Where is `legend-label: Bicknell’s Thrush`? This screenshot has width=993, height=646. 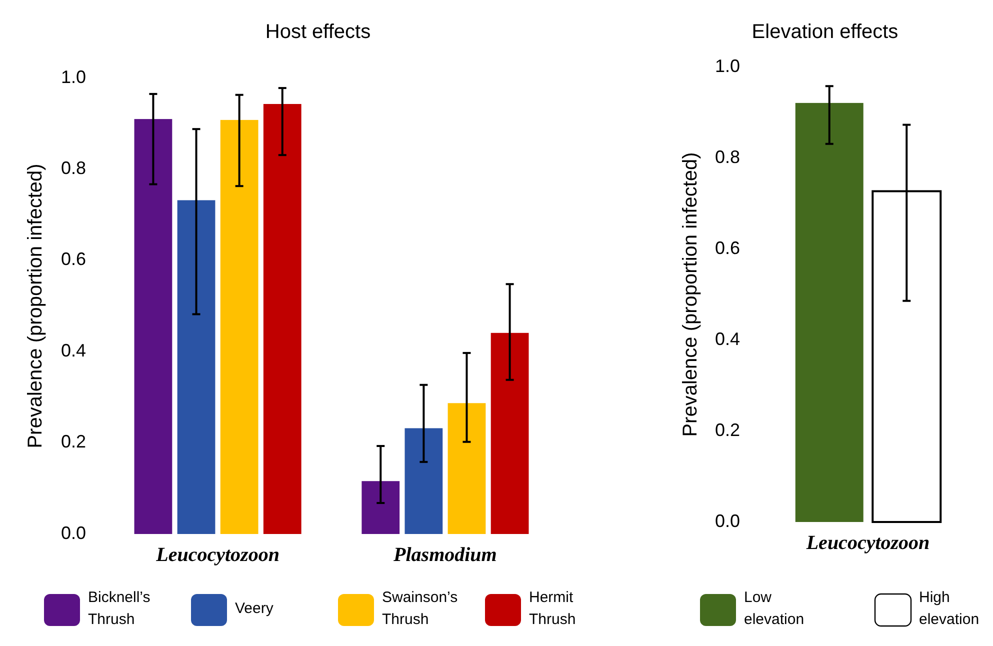
legend-label: Bicknell’s Thrush is located at coordinates (121, 608).